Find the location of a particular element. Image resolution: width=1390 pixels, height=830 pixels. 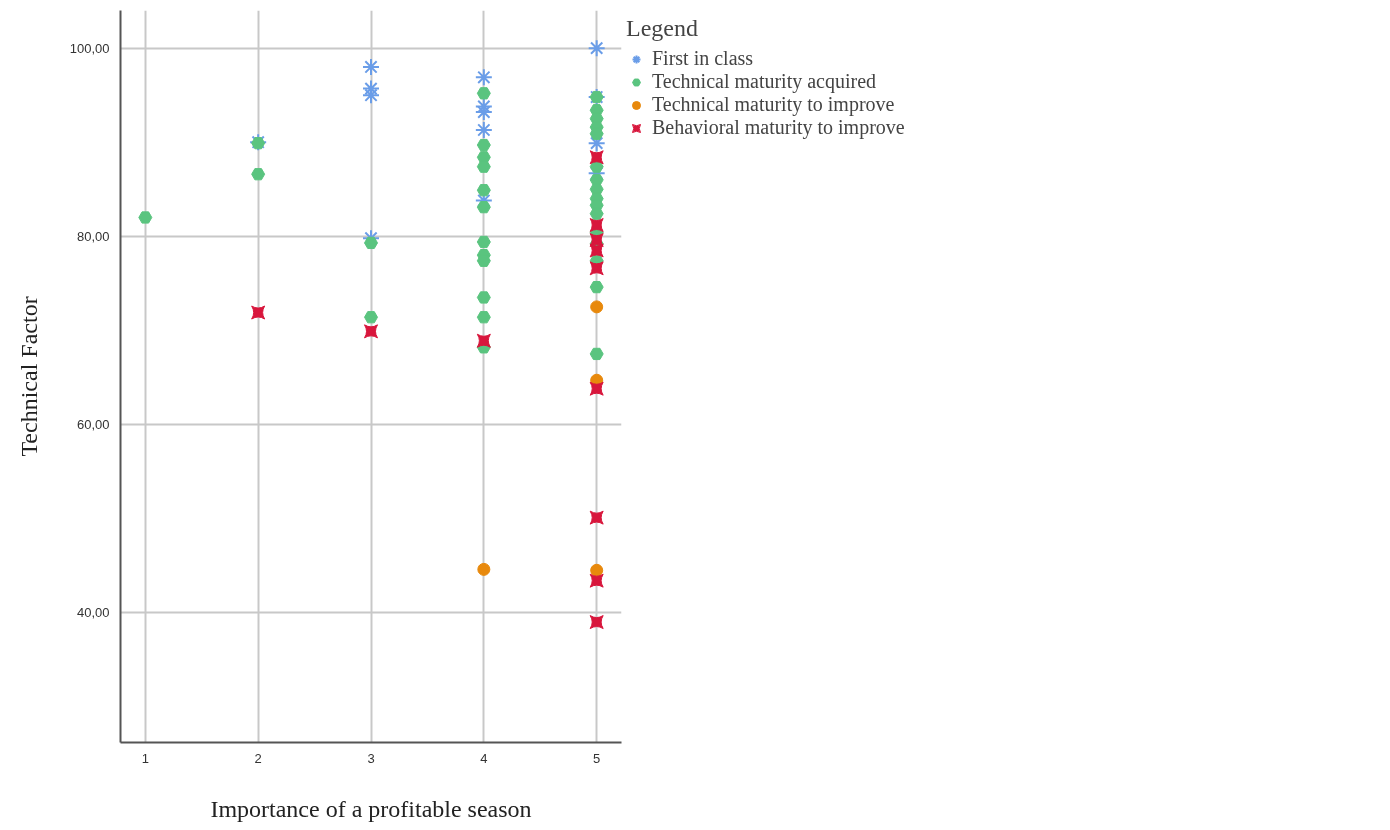

x-tick-label: 5 is located at coordinates (597, 758).